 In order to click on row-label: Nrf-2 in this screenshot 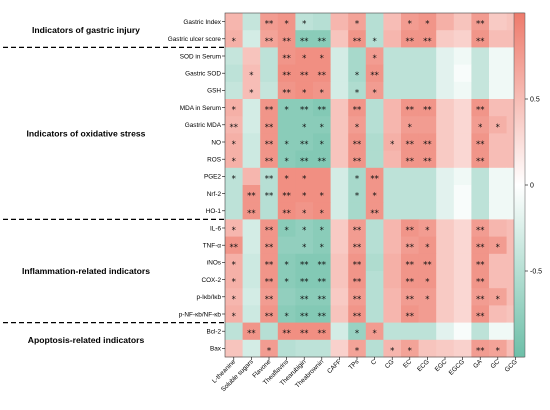, I will do `click(214, 194)`.